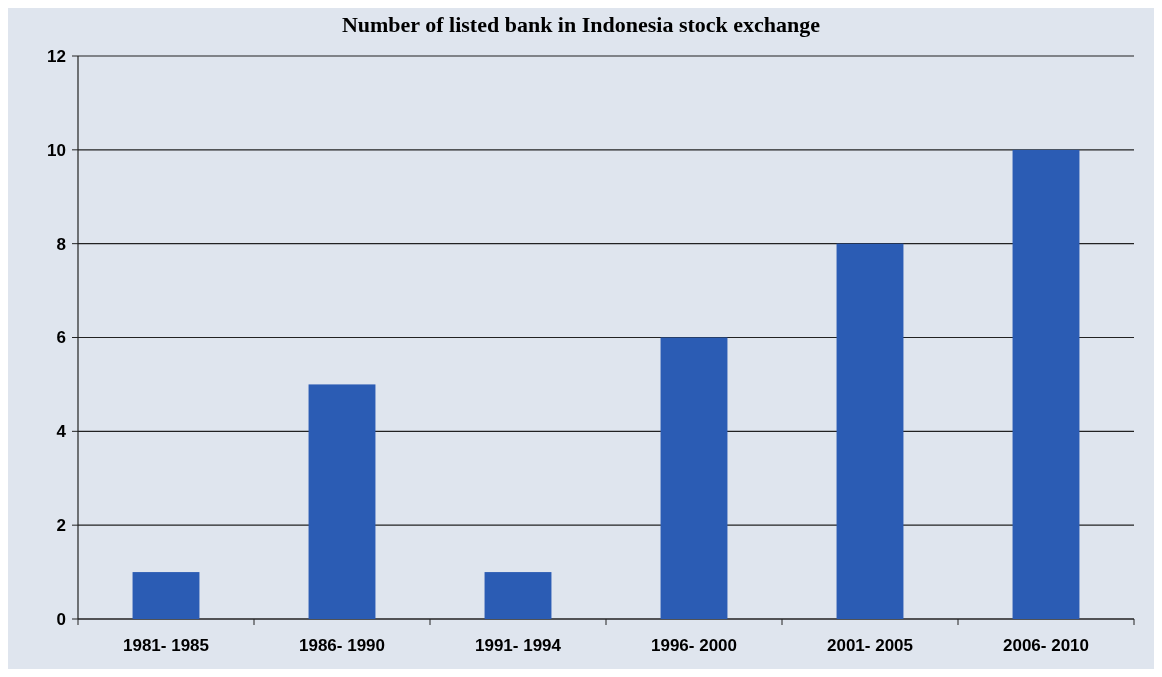 Image resolution: width=1162 pixels, height=677 pixels. What do you see at coordinates (61, 244) in the screenshot?
I see `y-tick-label: 8` at bounding box center [61, 244].